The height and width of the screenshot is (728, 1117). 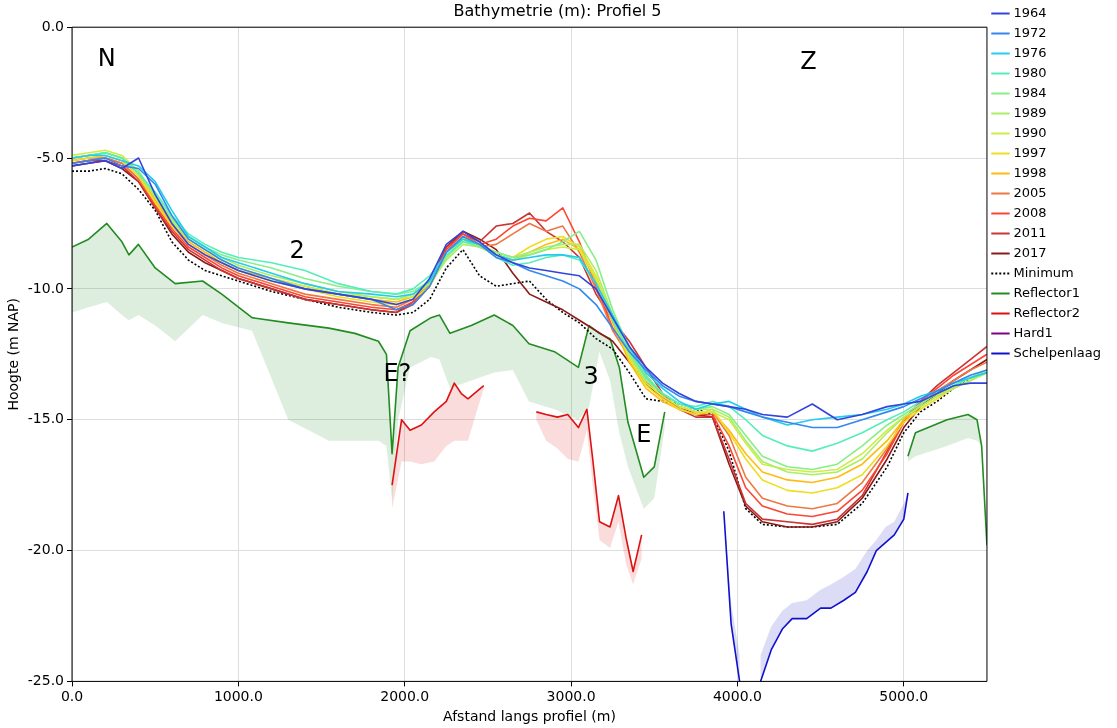 What do you see at coordinates (1057, 352) in the screenshot?
I see `legend-label: Schelpenlaag` at bounding box center [1057, 352].